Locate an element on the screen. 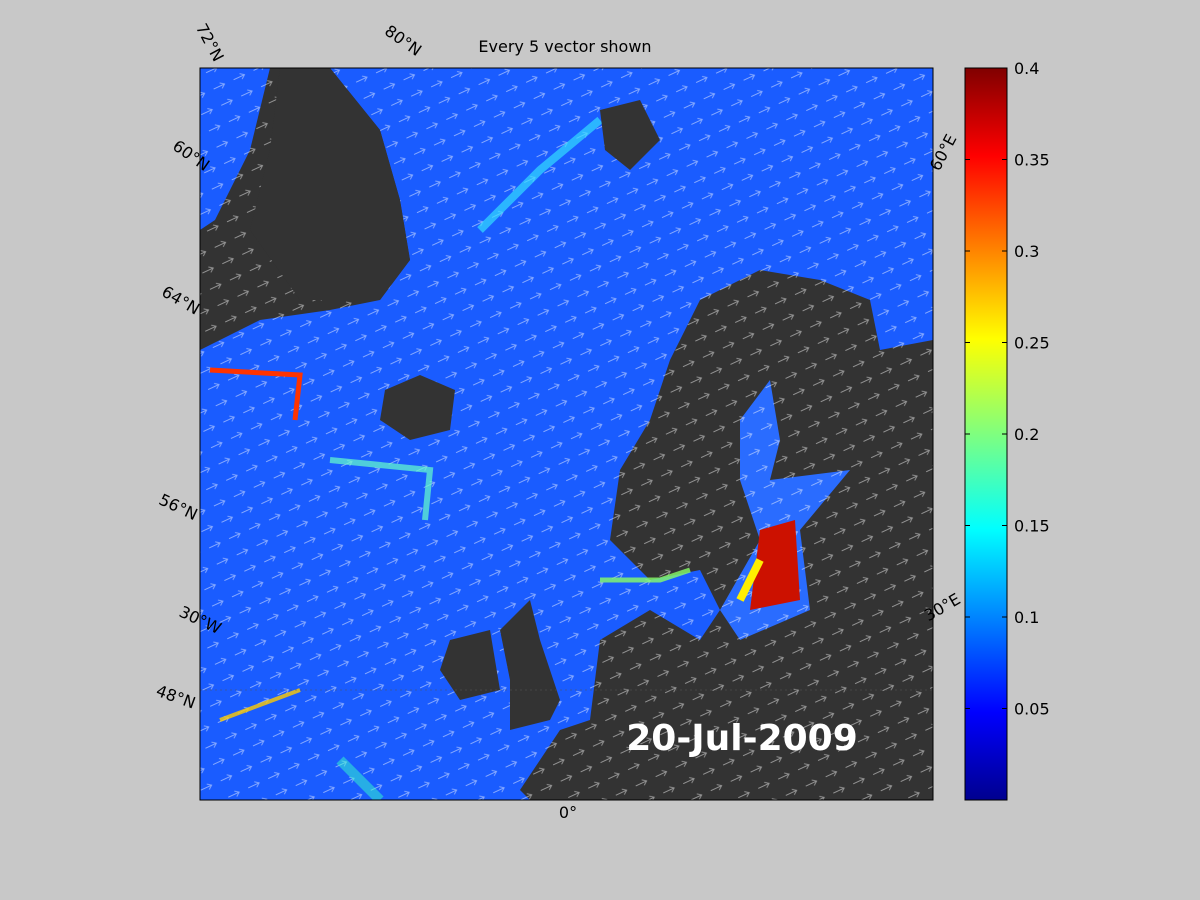 The image size is (1200, 900). colorbar-ticks: 0.05 0.1 0.15 0.2 0.25 0.3 0.35 0.4 is located at coordinates (1007, 389).